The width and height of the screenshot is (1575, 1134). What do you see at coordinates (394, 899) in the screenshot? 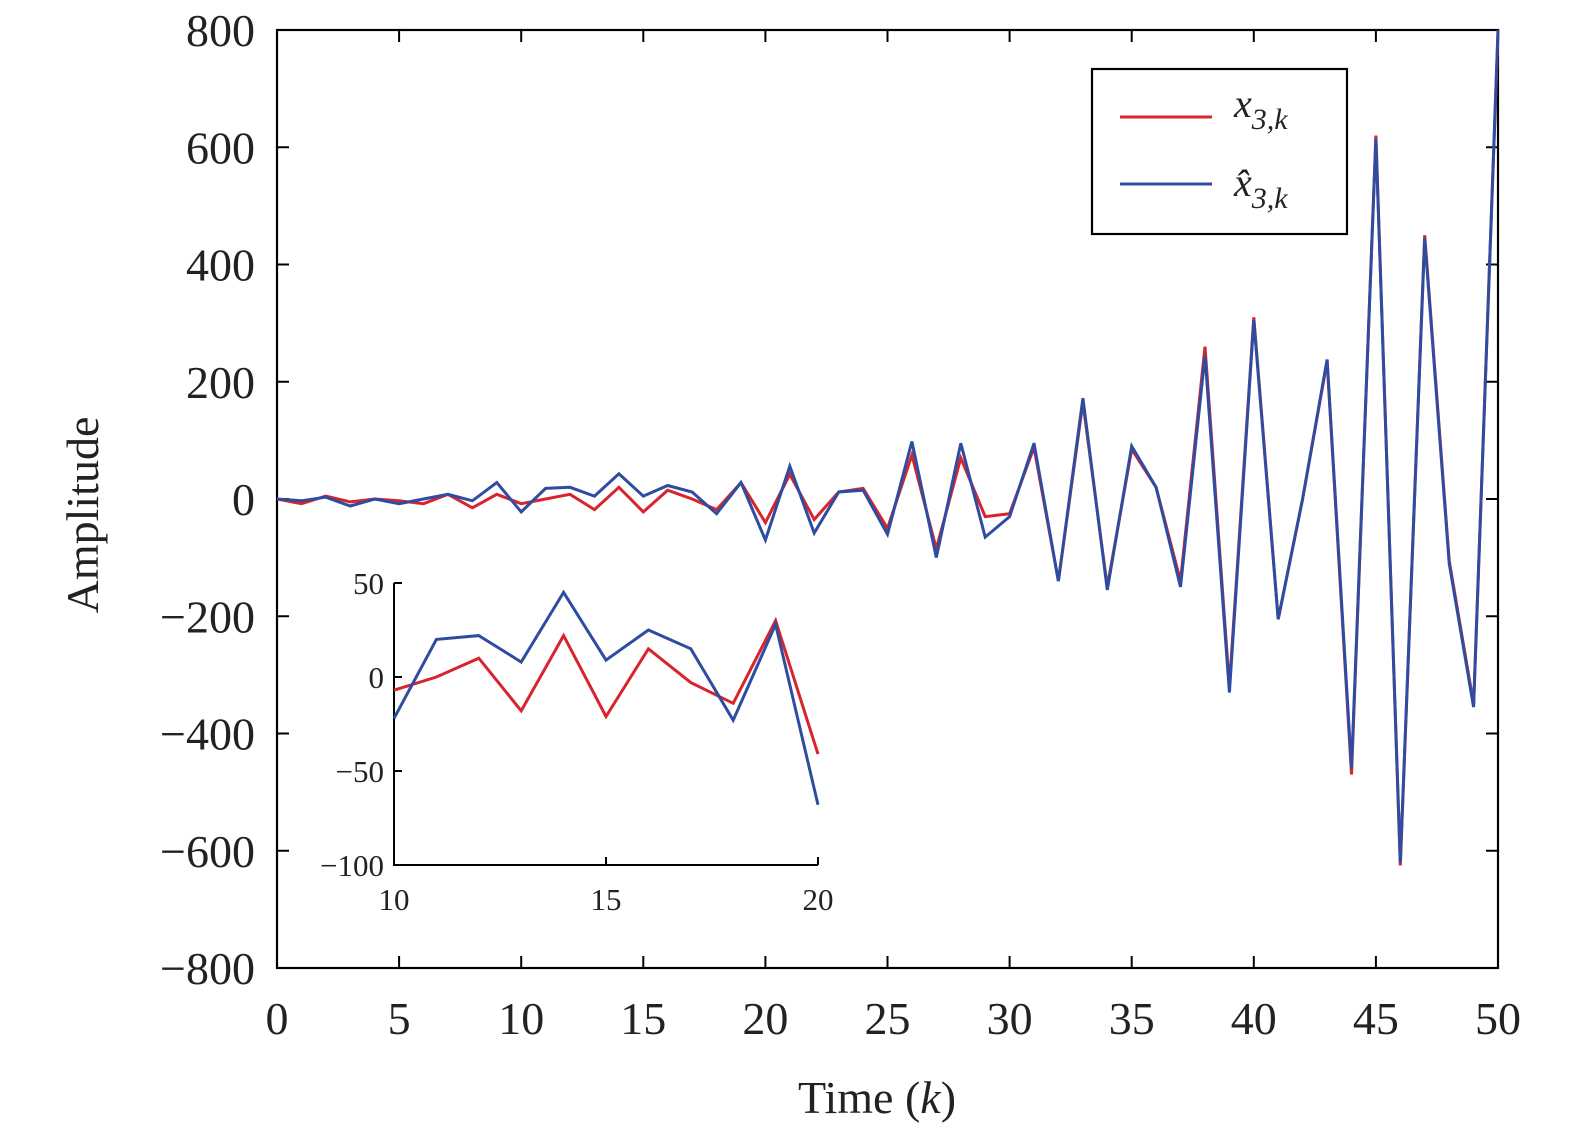
I see `inset-x-tick-label: 10` at bounding box center [394, 899].